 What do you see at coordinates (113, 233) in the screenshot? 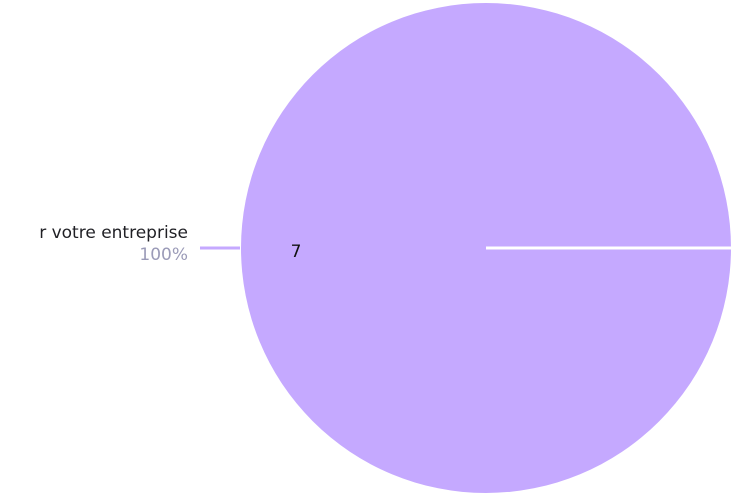
I see `slice-label: r votre entreprise` at bounding box center [113, 233].